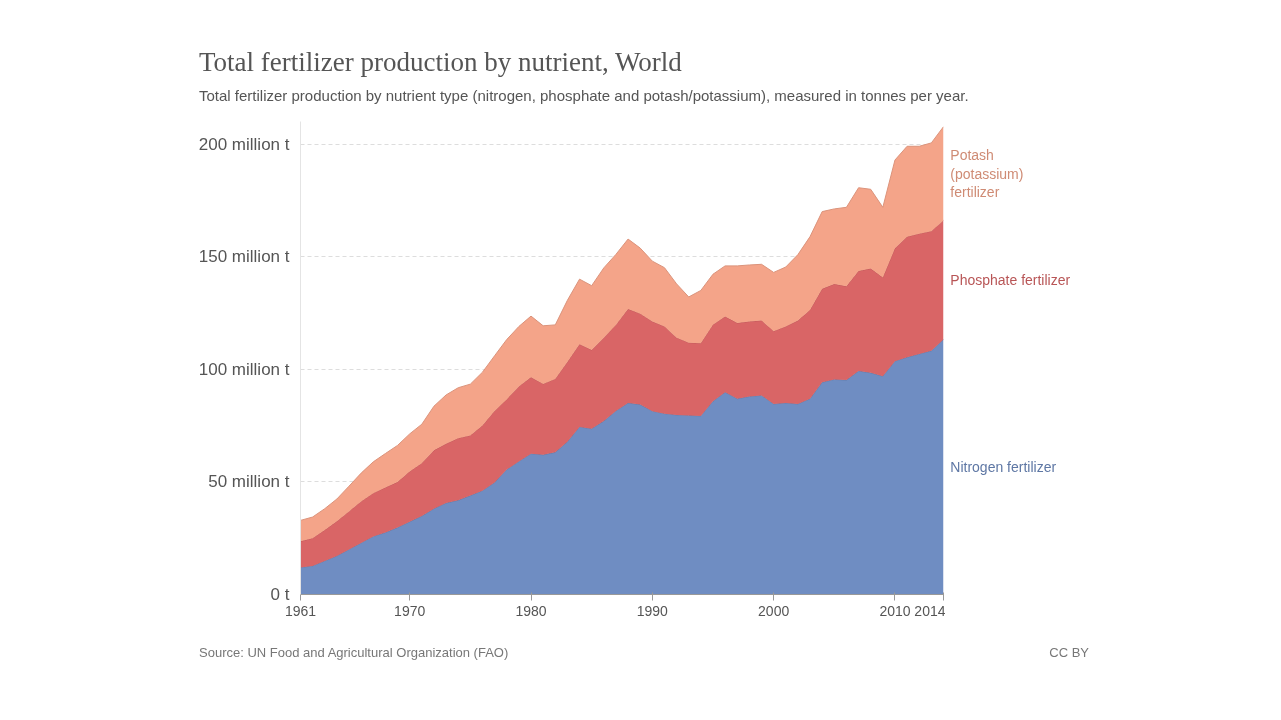  What do you see at coordinates (1069, 653) in the screenshot?
I see `text: CC BY` at bounding box center [1069, 653].